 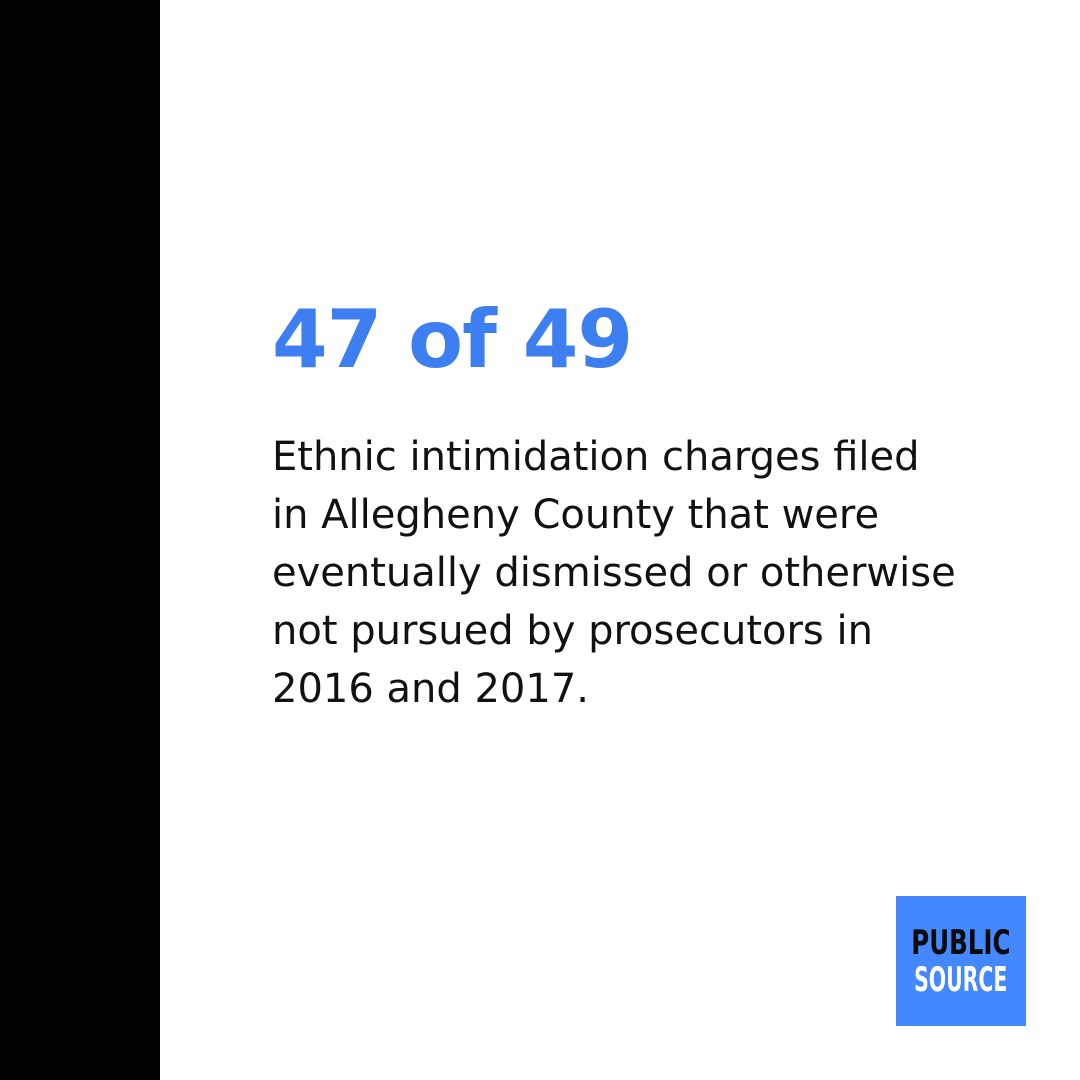 What do you see at coordinates (80, 540) in the screenshot?
I see `left-black-bar` at bounding box center [80, 540].